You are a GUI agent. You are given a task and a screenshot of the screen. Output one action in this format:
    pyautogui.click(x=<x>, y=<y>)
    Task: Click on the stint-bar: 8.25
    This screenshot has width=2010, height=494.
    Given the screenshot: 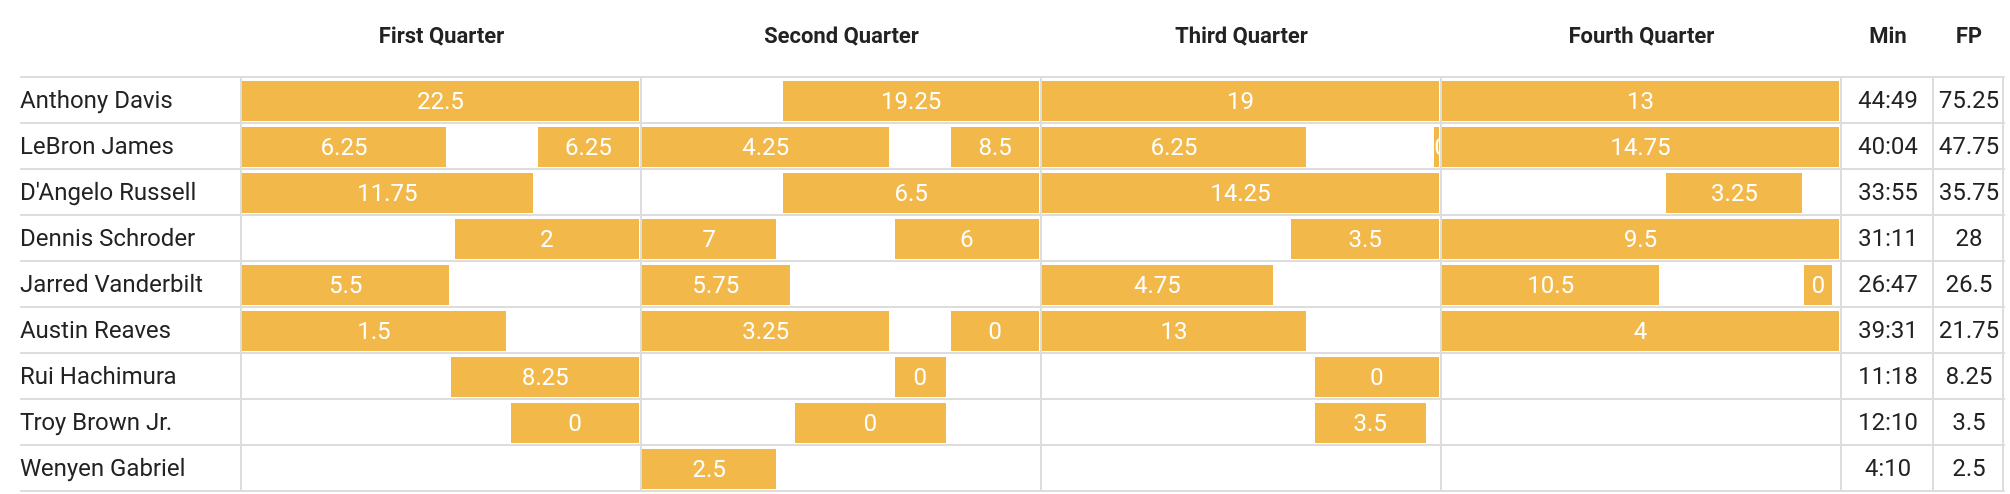 What is the action you would take?
    pyautogui.click(x=545, y=377)
    